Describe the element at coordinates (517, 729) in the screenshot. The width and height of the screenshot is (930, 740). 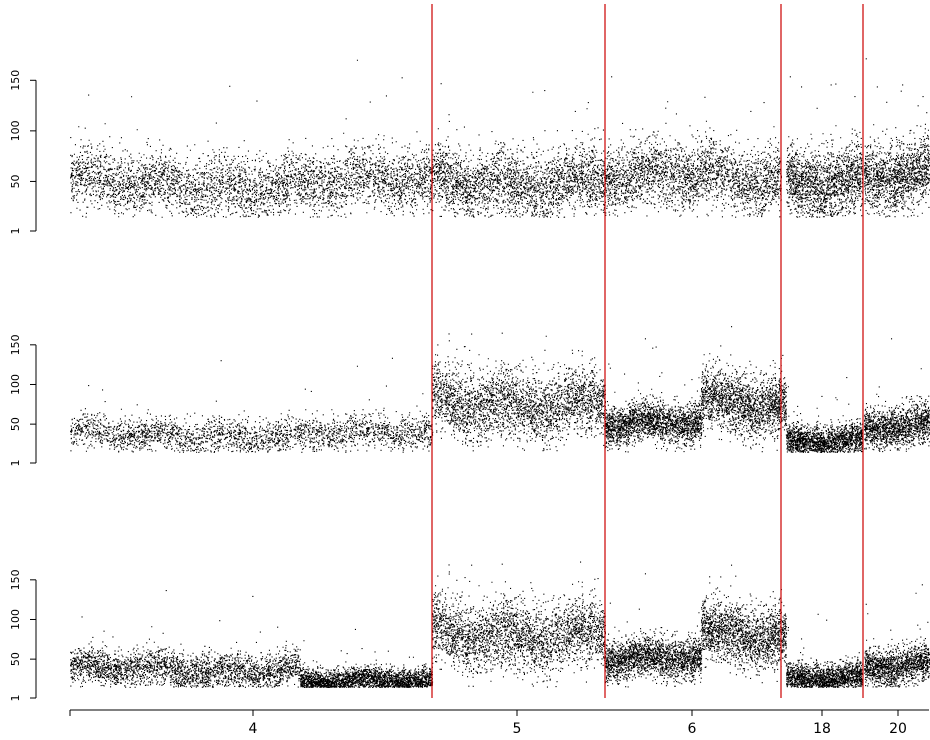
I see `x-tick-label: 5` at that location.